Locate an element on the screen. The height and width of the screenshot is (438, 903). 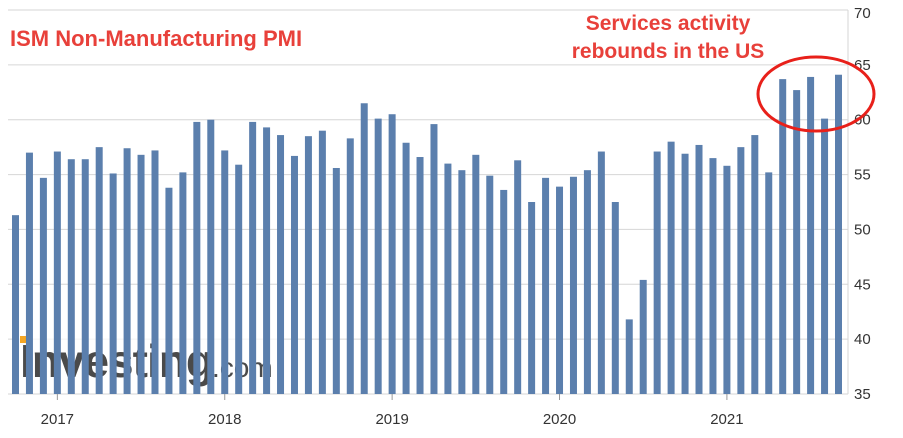
y-tick-label: 70 is located at coordinates (862, 13).